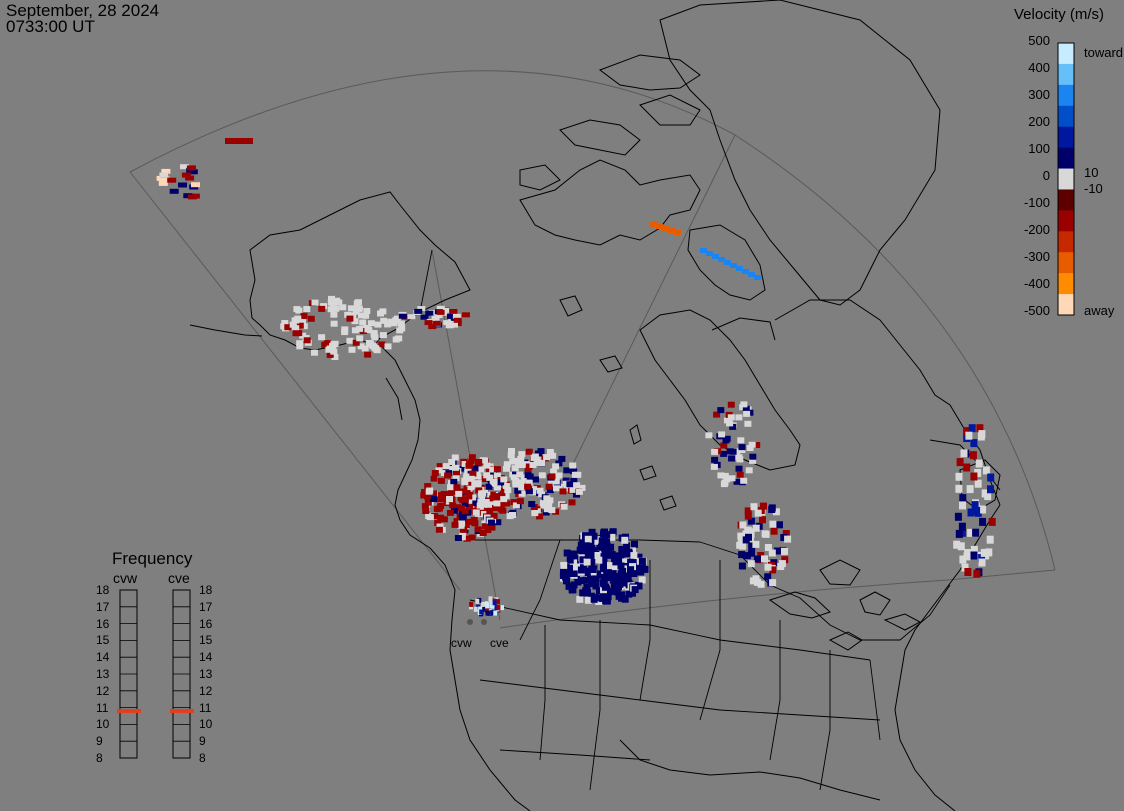 Image resolution: width=1124 pixels, height=811 pixels. What do you see at coordinates (99, 758) in the screenshot?
I see `frequency-tick-left: 8` at bounding box center [99, 758].